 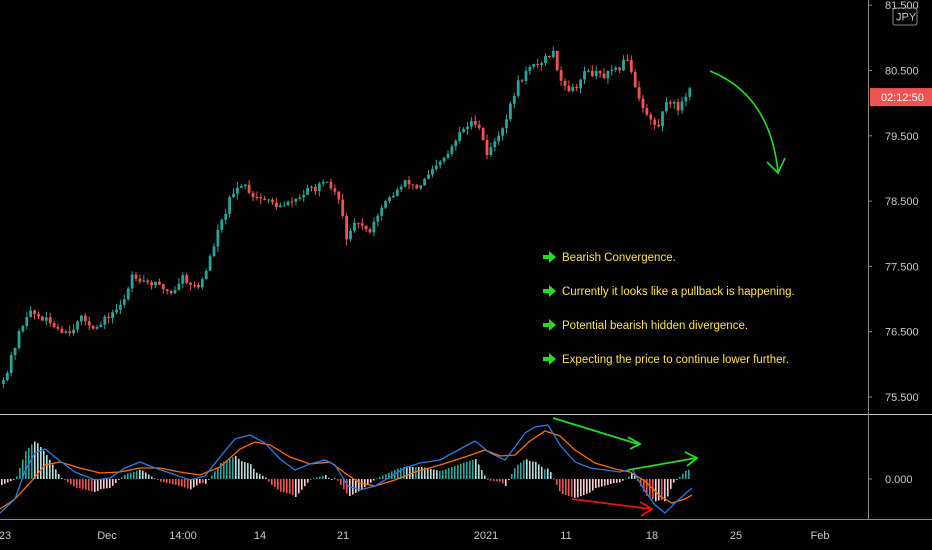 I want to click on time-tick-label: Feb, so click(x=820, y=536).